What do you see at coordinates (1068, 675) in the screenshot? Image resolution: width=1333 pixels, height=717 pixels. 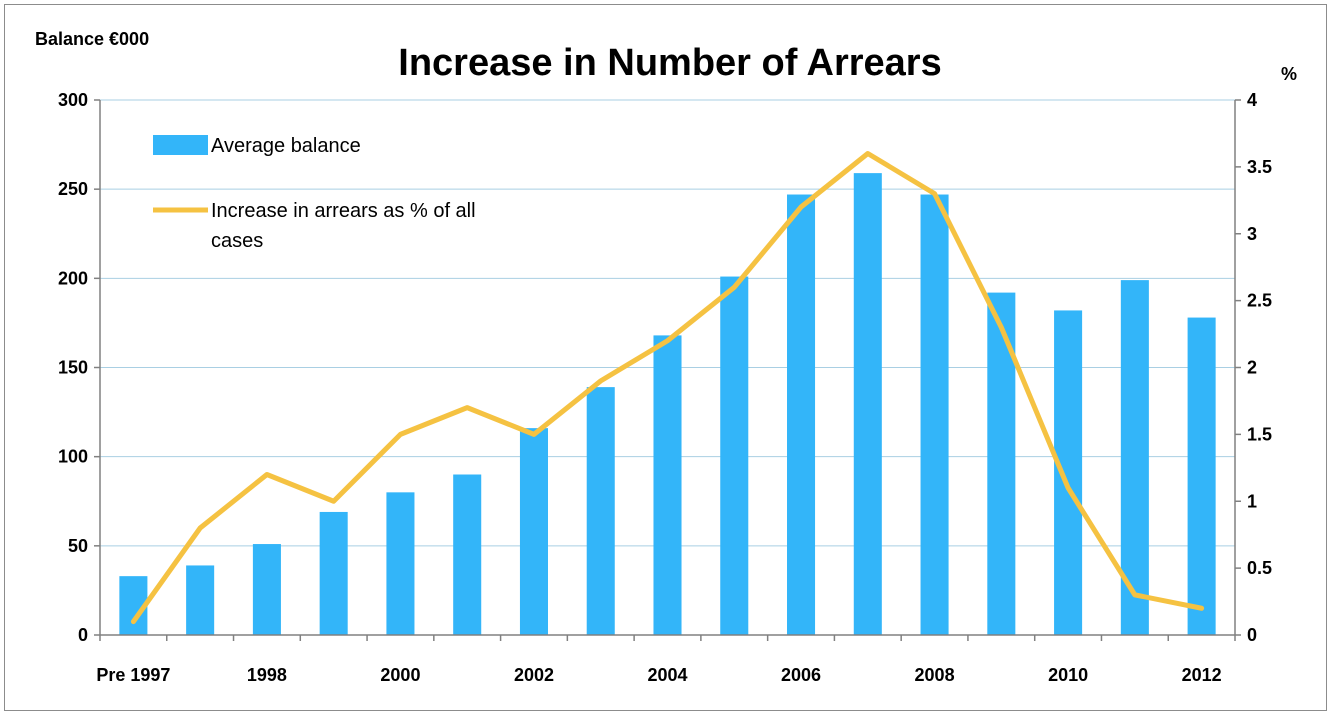 I see `x-tick-label: 2010` at bounding box center [1068, 675].